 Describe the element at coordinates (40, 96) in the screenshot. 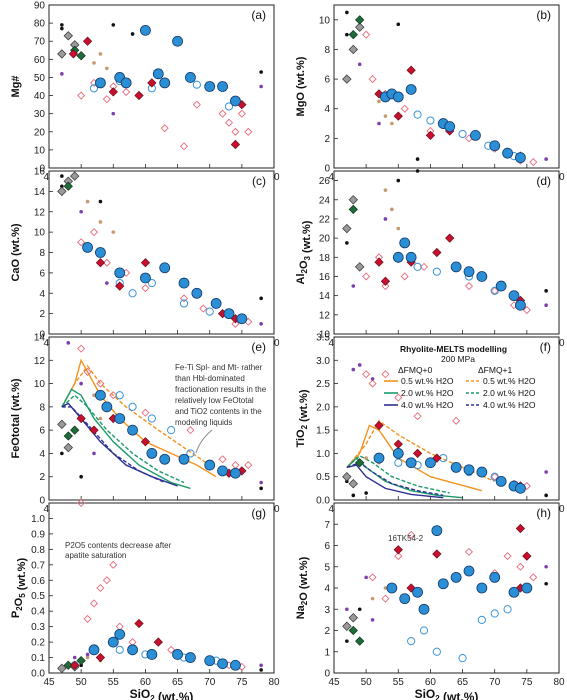

I see `y-tick-label: 40` at that location.